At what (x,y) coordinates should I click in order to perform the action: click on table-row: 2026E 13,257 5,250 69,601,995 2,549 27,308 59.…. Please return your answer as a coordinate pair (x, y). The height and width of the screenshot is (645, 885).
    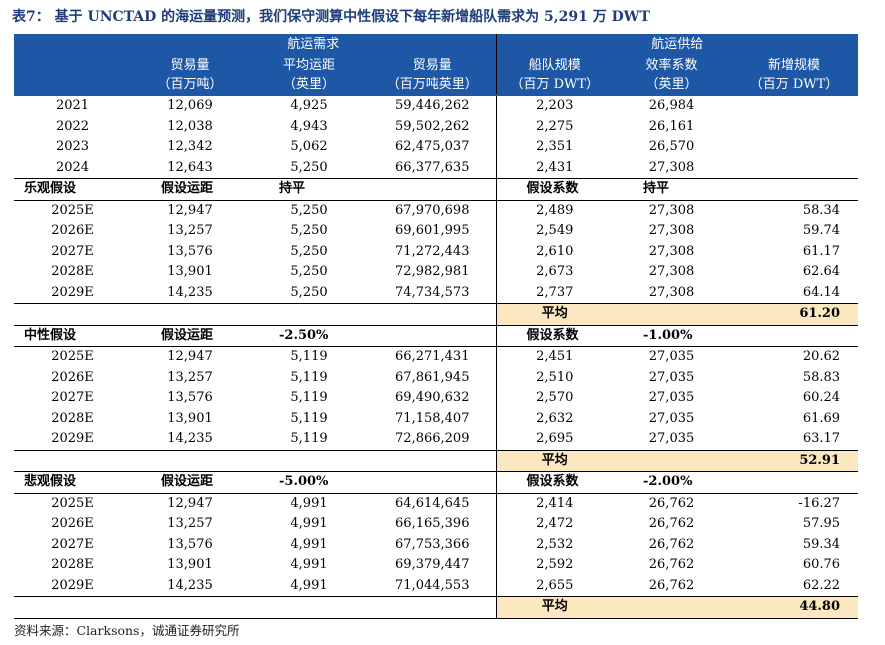
    Looking at the image, I should click on (436, 231).